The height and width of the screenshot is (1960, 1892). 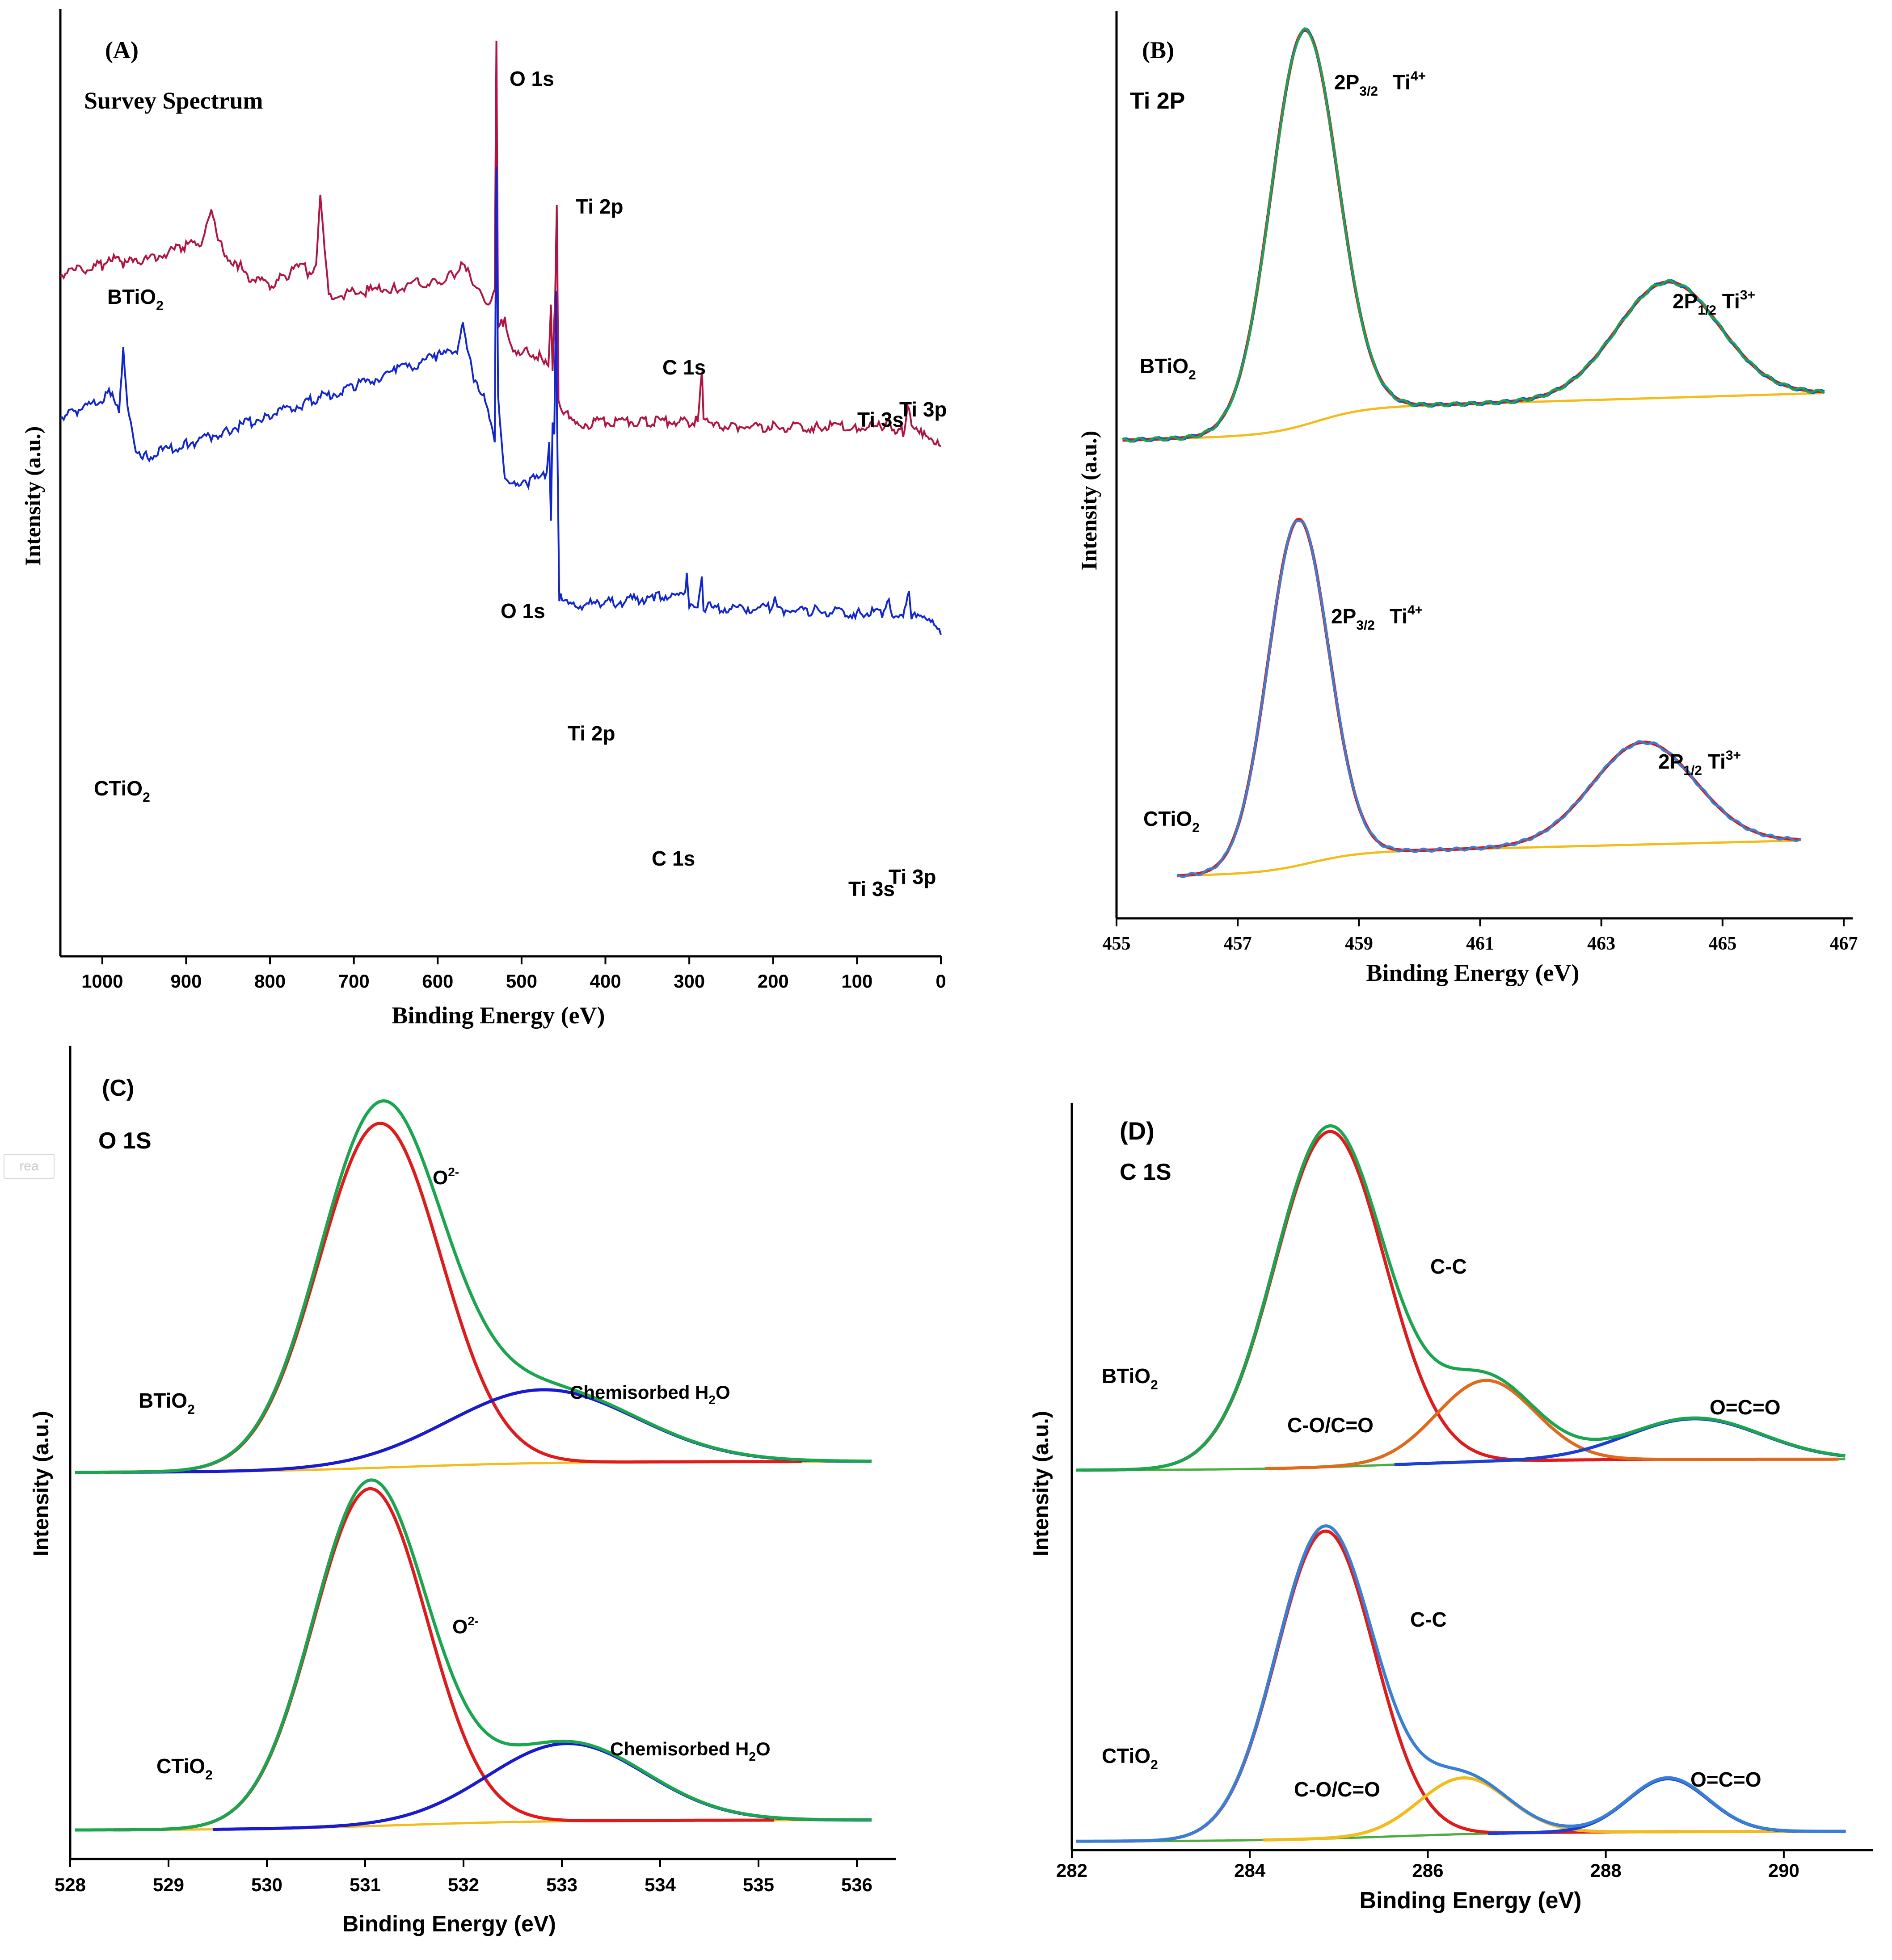 I want to click on panel-d-subtitle: C 1S, so click(x=1145, y=1172).